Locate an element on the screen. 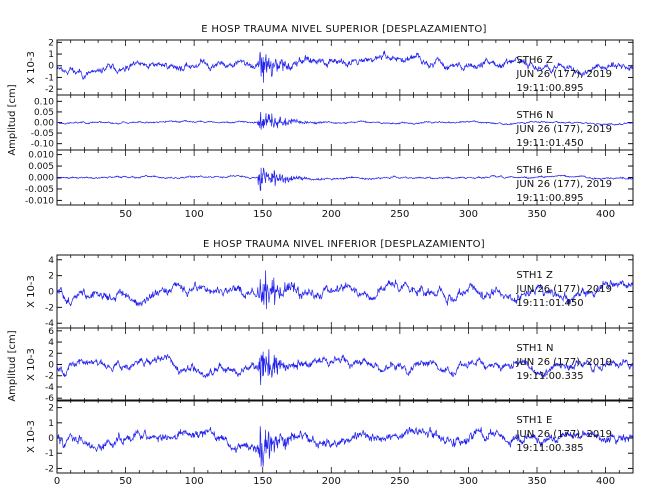 The height and width of the screenshot is (504, 650). time-label: 19:11:00.385 is located at coordinates (549, 448).